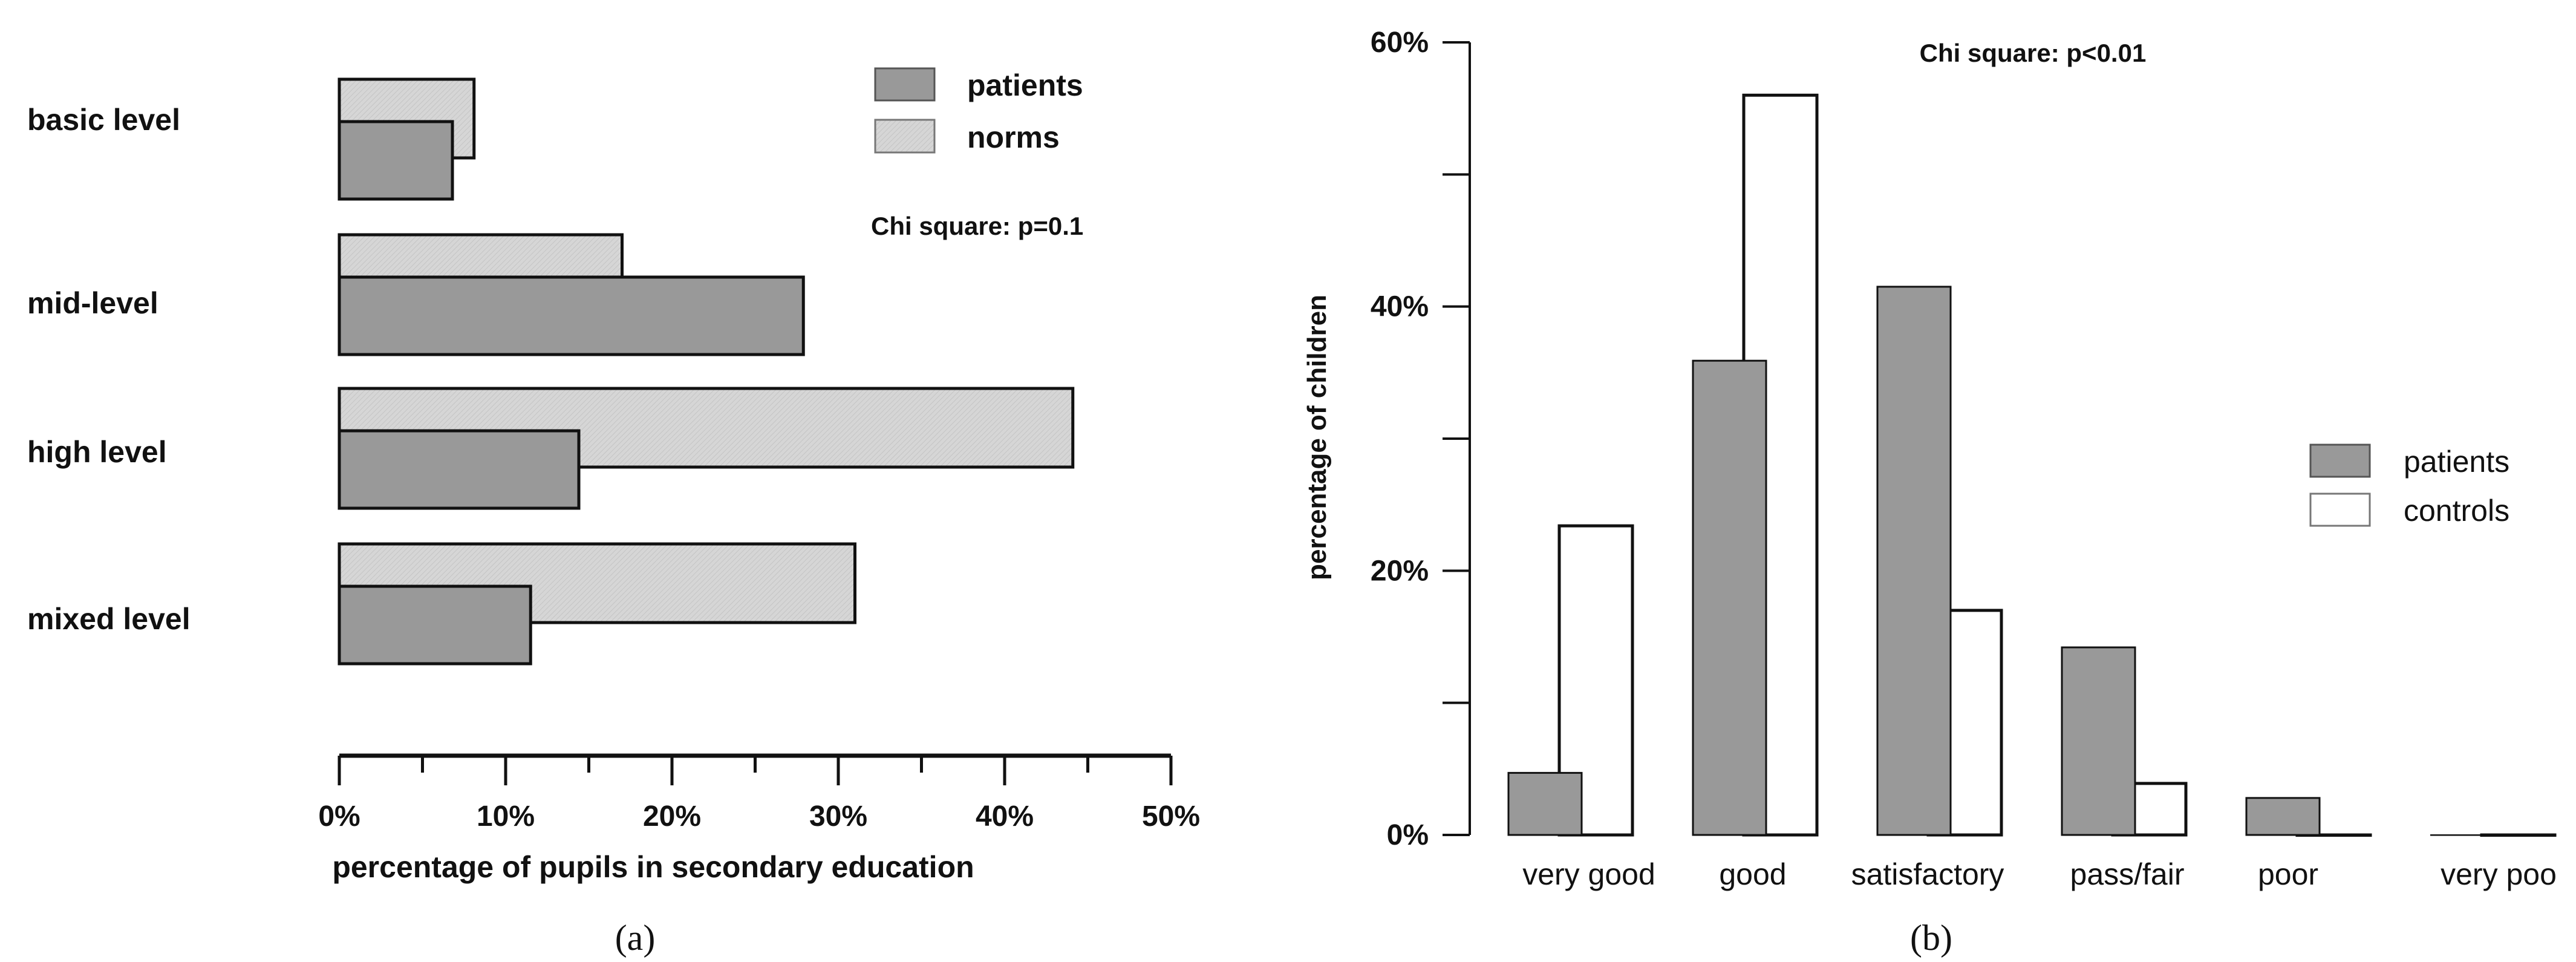 The image size is (2576, 962). Describe the element at coordinates (2499, 874) in the screenshot. I see `category-label: very poo` at that location.